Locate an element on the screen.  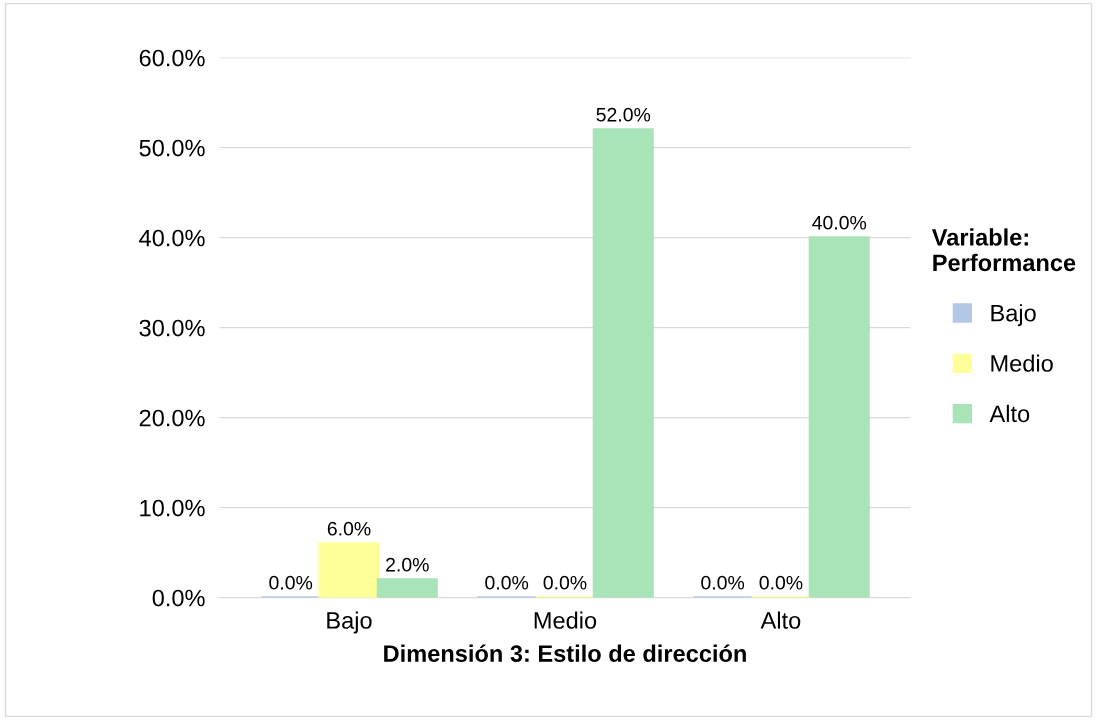
x-tick-label: Alto is located at coordinates (780, 620).